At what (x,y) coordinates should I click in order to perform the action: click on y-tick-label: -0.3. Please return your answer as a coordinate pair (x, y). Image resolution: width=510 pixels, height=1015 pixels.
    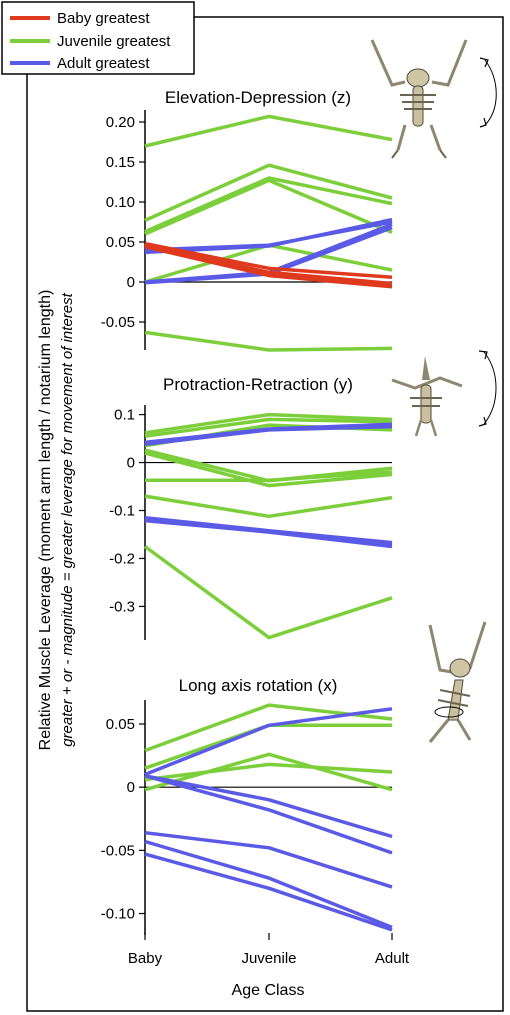
    Looking at the image, I should click on (122, 606).